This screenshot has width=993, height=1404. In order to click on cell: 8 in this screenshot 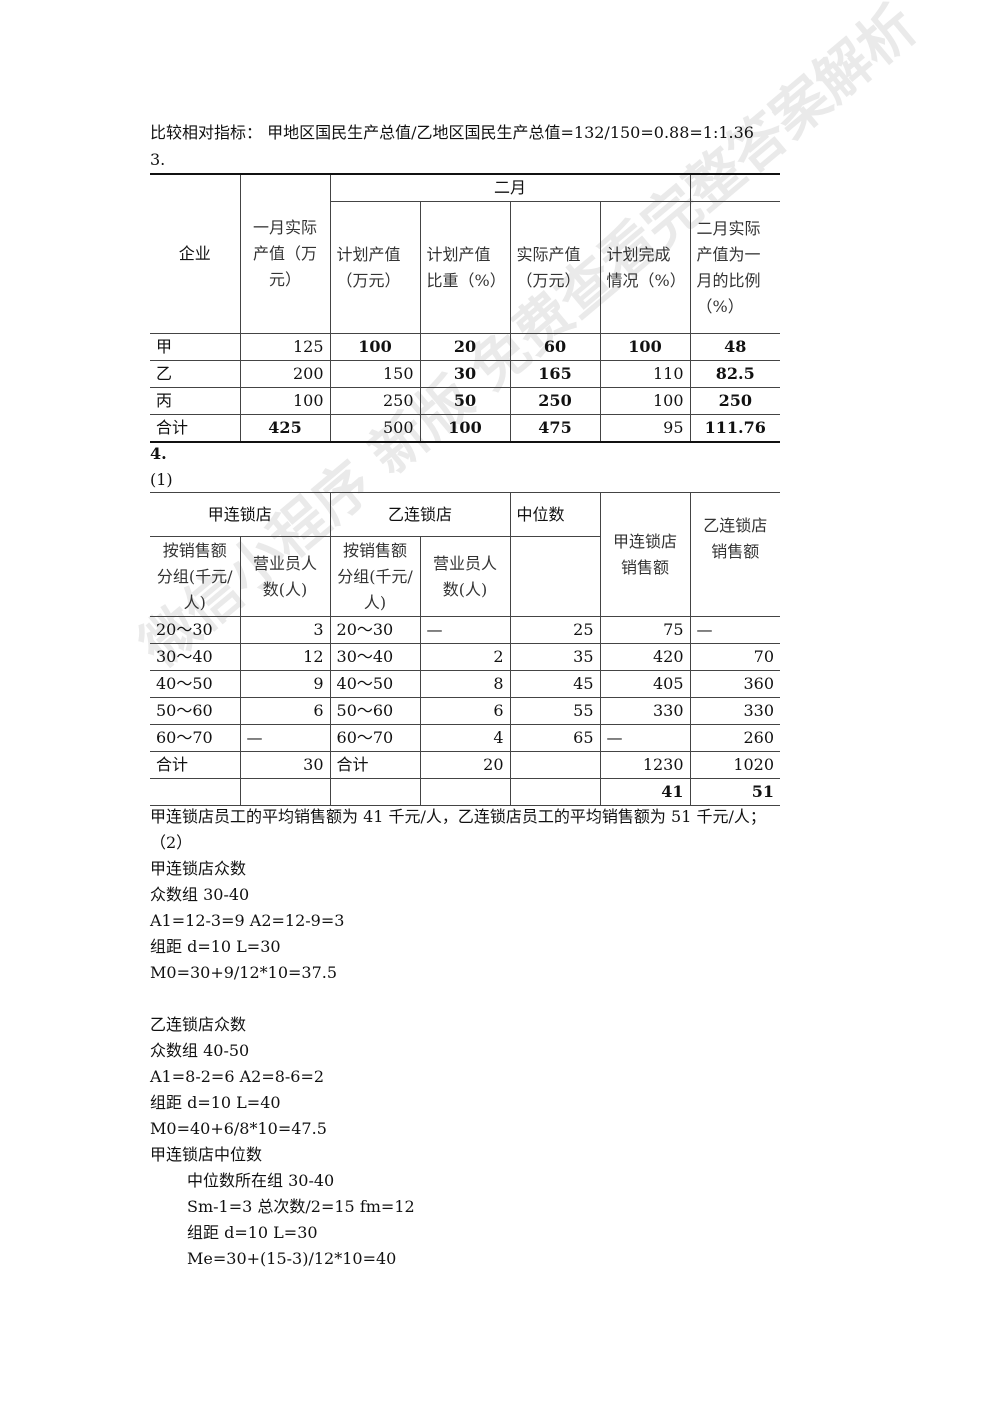, I will do `click(465, 684)`.